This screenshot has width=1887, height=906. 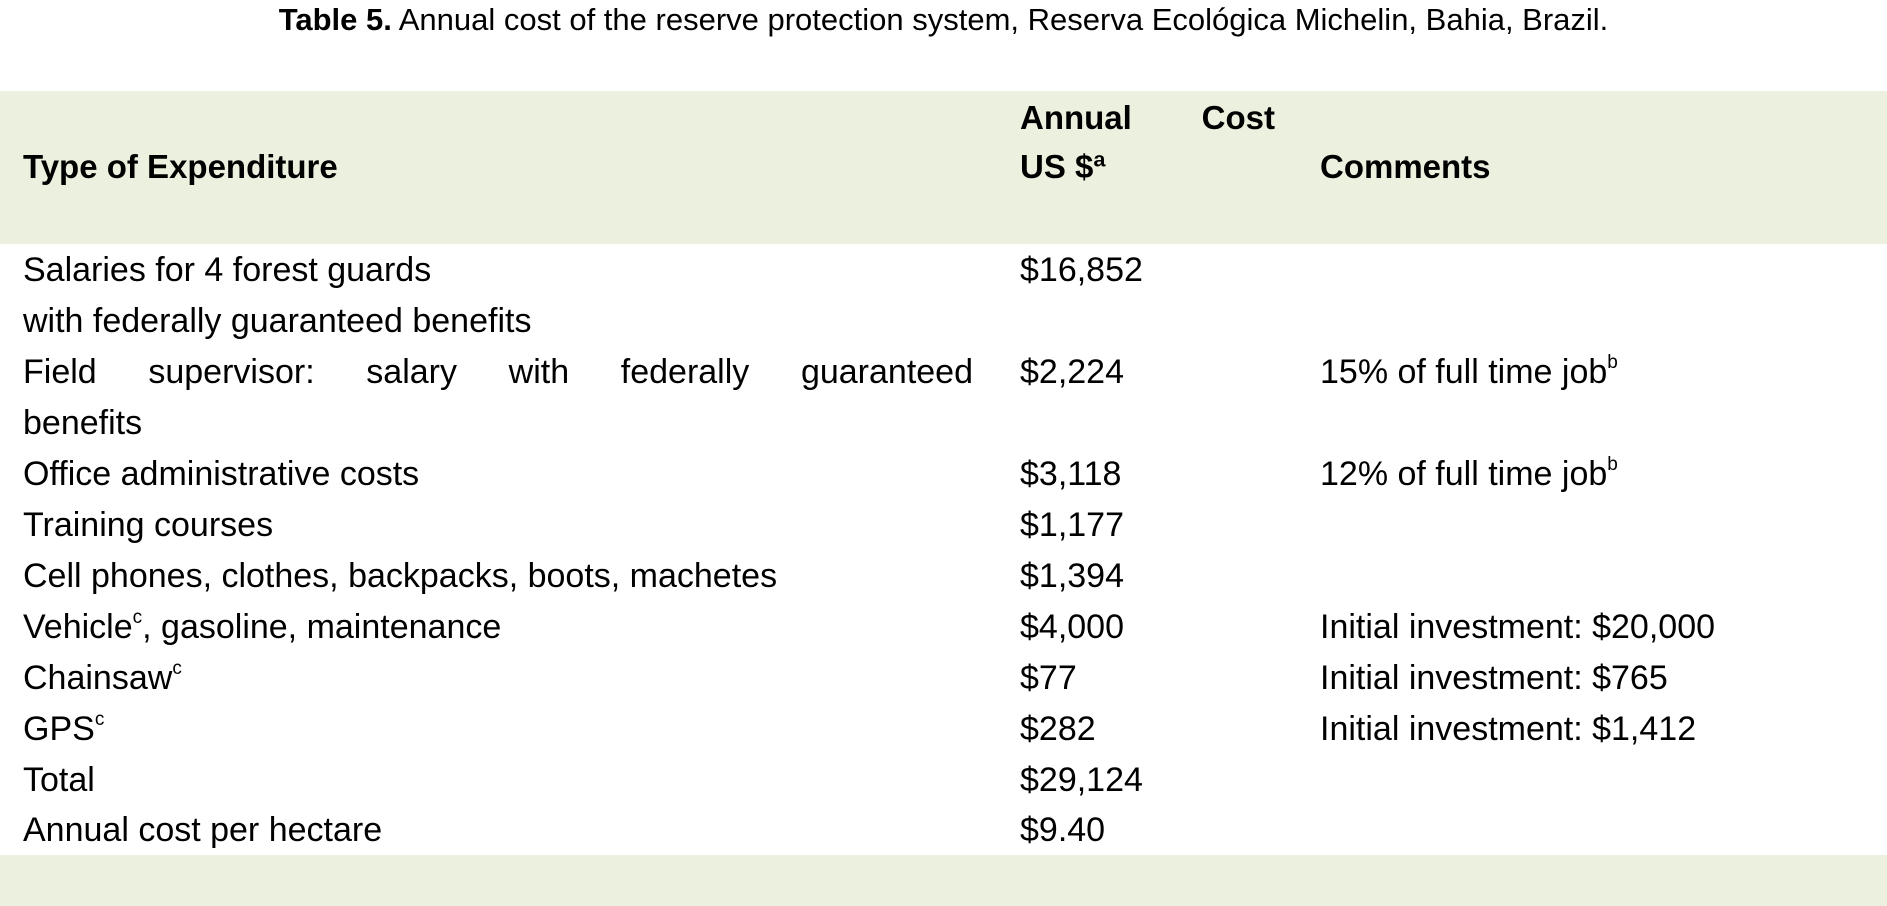 What do you see at coordinates (78, 627) in the screenshot?
I see `type-text: Vehicle` at bounding box center [78, 627].